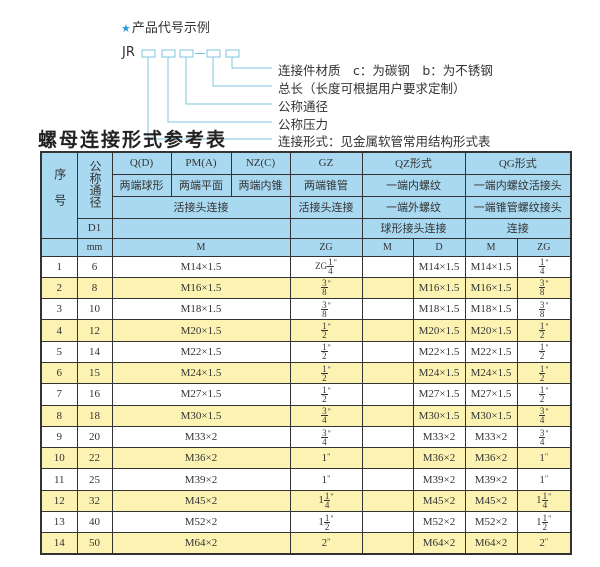 The height and width of the screenshot is (567, 600). I want to click on cell-m: M20×1.5, so click(201, 330).